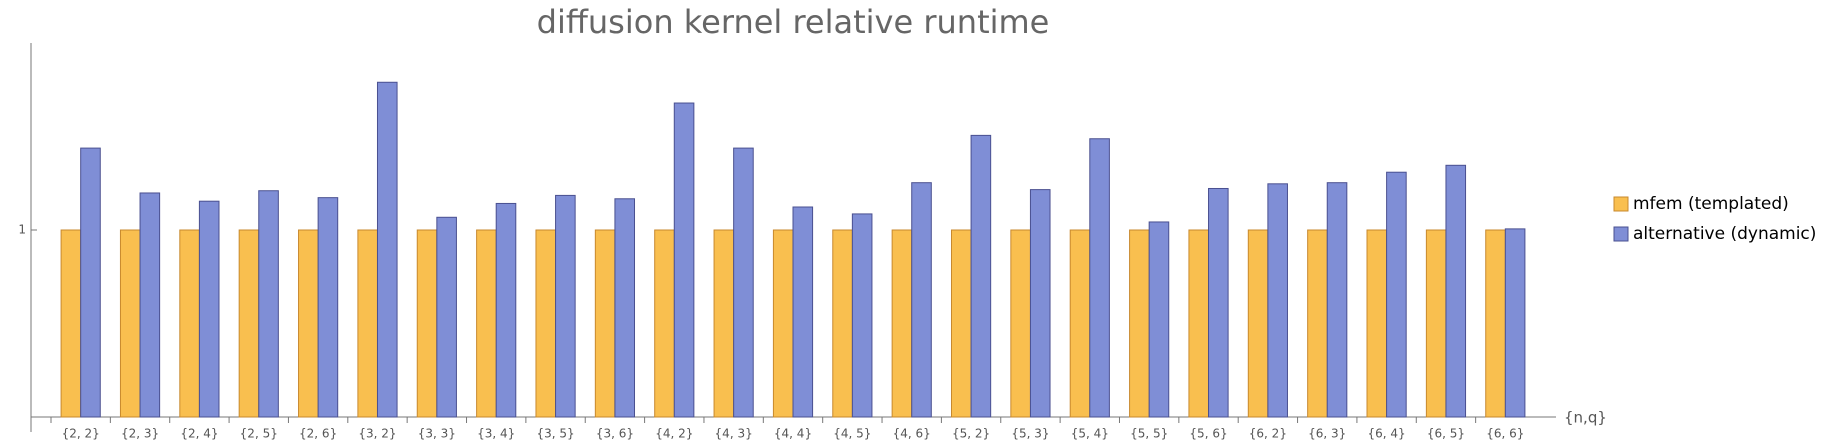 Image resolution: width=1823 pixels, height=442 pixels. I want to click on x-tick-label: {3, 2}, so click(377, 434).